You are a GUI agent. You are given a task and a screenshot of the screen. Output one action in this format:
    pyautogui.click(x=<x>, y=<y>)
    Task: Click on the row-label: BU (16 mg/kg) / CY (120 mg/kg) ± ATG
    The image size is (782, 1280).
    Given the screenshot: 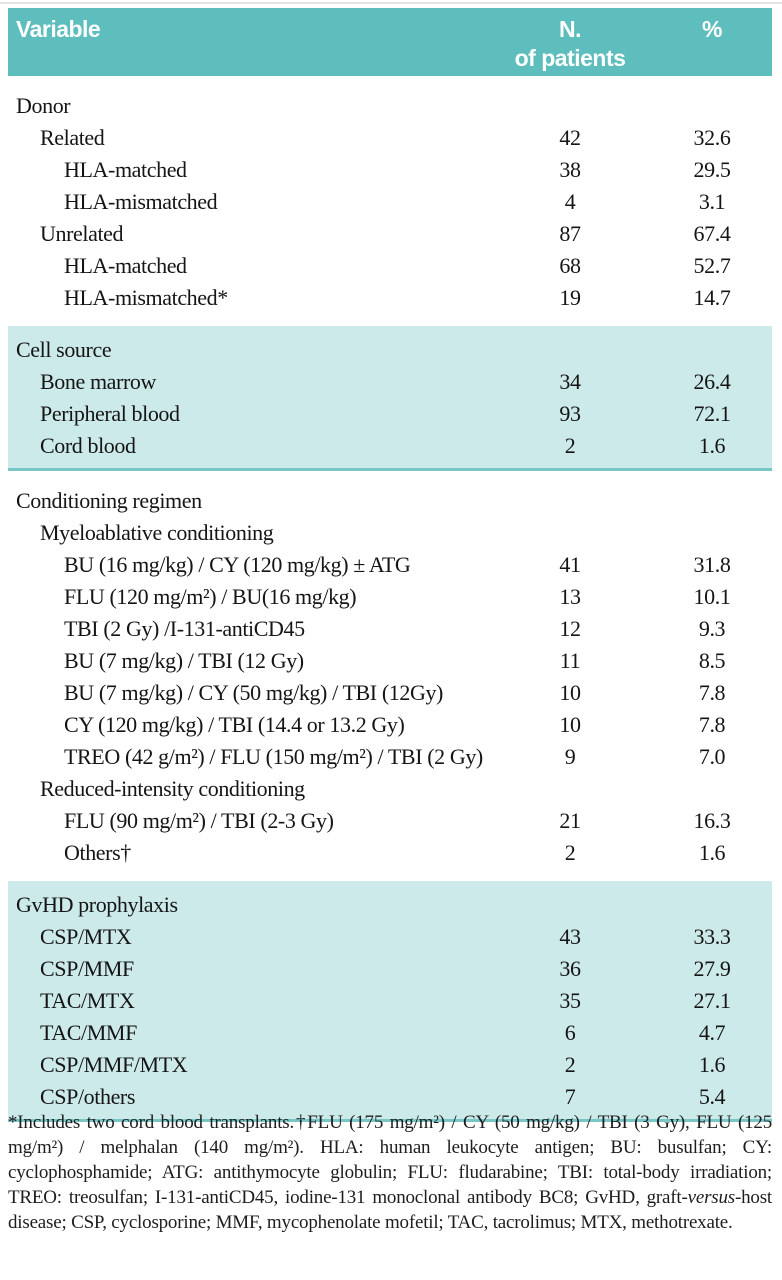 What is the action you would take?
    pyautogui.click(x=237, y=564)
    